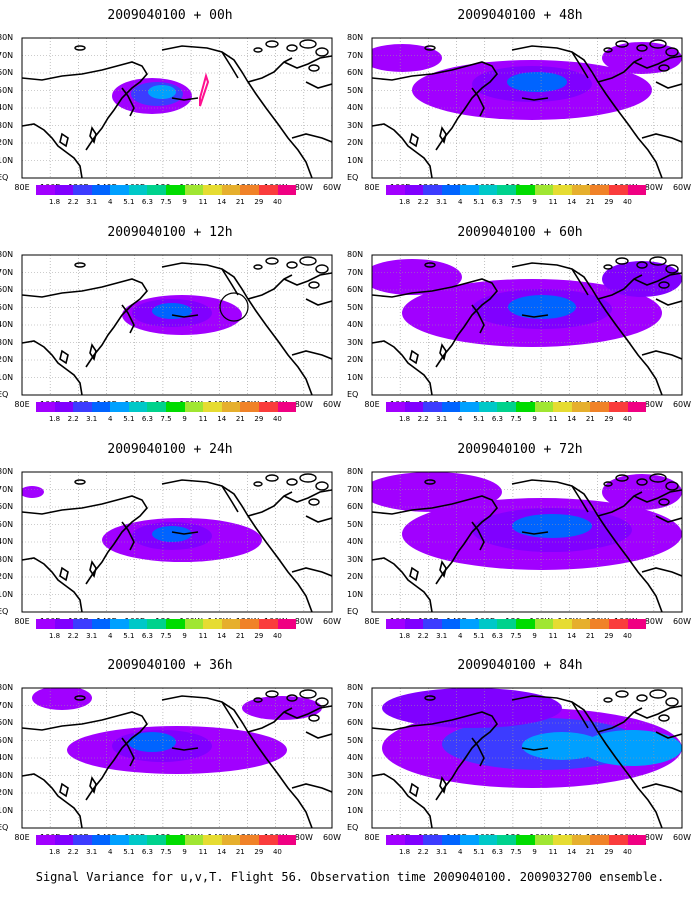 The image size is (700, 900). Describe the element at coordinates (259, 852) in the screenshot. I see `colorbar-tick-label: 29` at that location.